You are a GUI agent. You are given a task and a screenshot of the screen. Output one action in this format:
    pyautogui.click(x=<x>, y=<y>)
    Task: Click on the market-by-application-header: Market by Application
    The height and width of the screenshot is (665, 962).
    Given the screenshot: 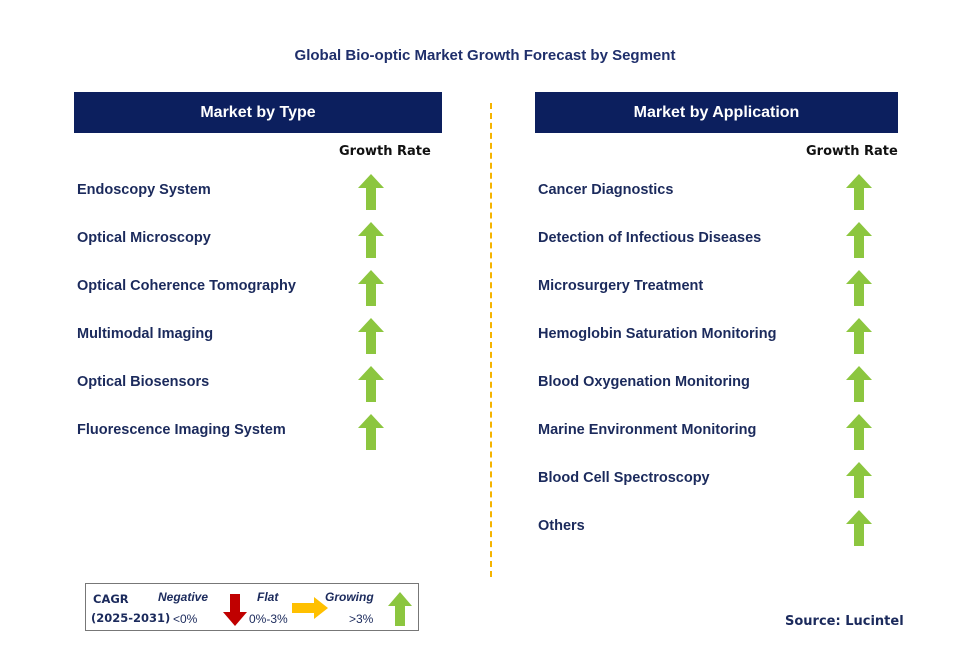 What is the action you would take?
    pyautogui.click(x=716, y=112)
    